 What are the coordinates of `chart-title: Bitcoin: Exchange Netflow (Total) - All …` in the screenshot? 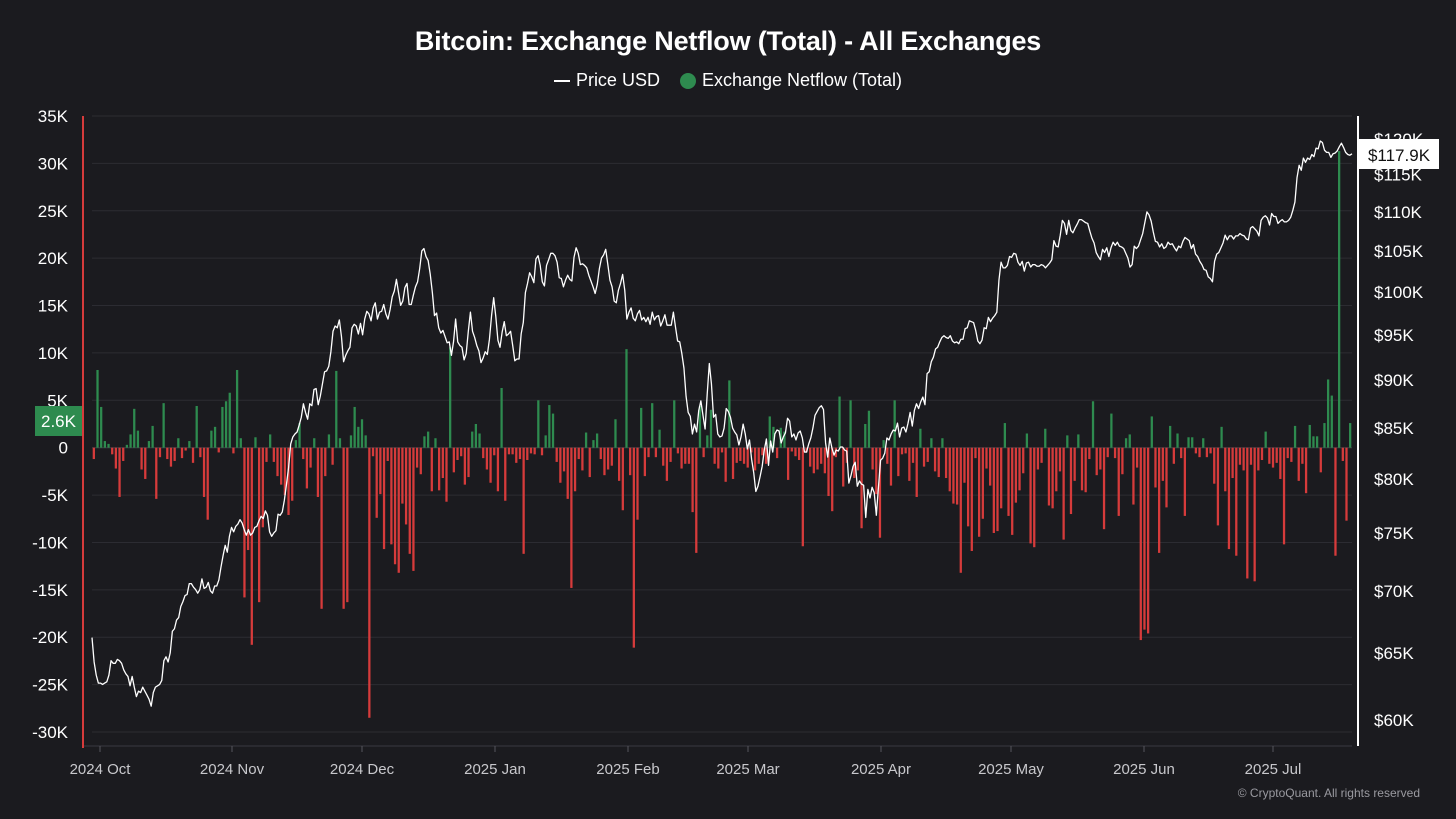 It's located at (728, 41).